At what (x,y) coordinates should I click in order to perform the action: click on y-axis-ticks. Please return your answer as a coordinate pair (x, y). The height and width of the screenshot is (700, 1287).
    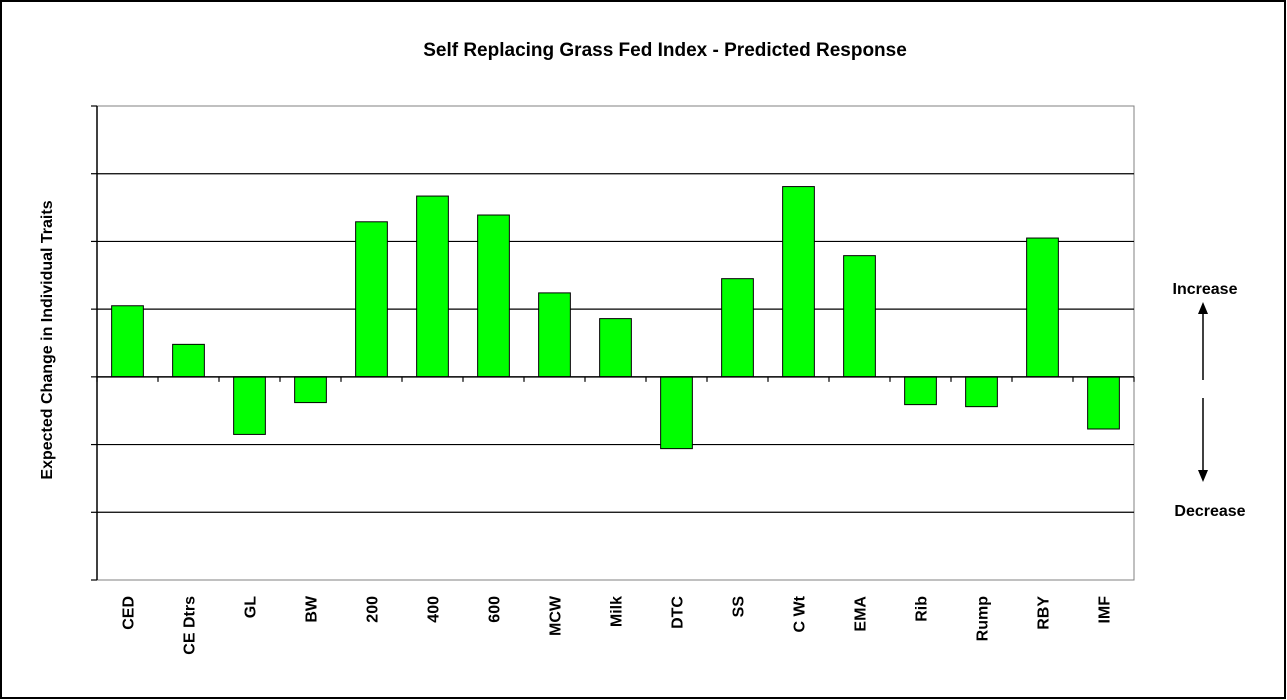
    Looking at the image, I should click on (94, 343).